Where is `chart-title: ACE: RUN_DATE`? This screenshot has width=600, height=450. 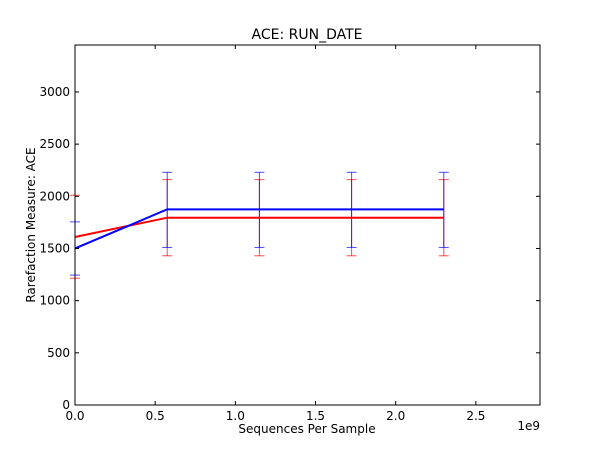
chart-title: ACE: RUN_DATE is located at coordinates (307, 35).